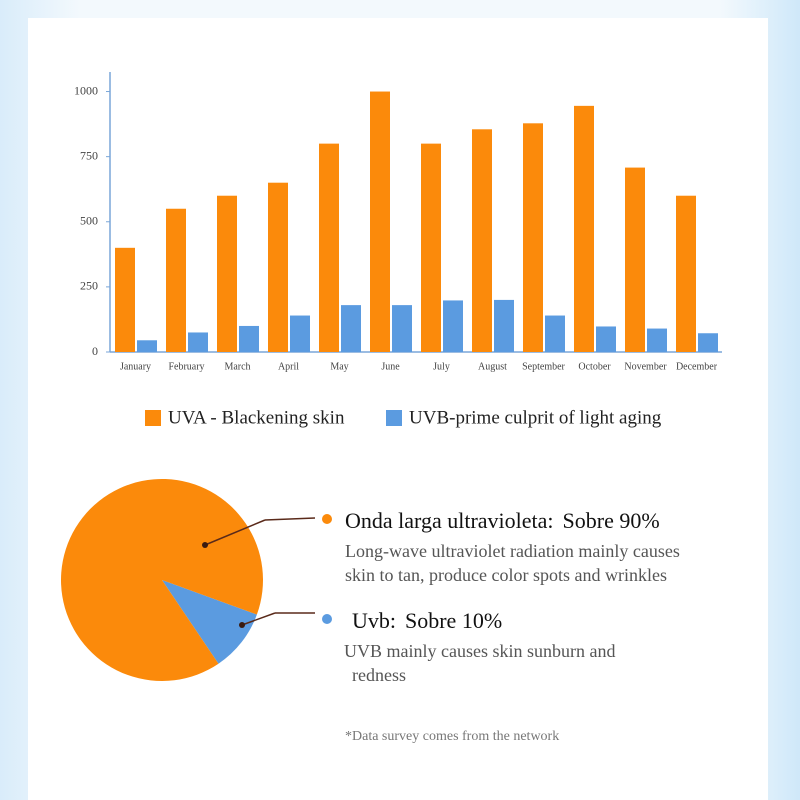 This screenshot has width=800, height=800. What do you see at coordinates (374, 620) in the screenshot?
I see `category-label: Uvb:` at bounding box center [374, 620].